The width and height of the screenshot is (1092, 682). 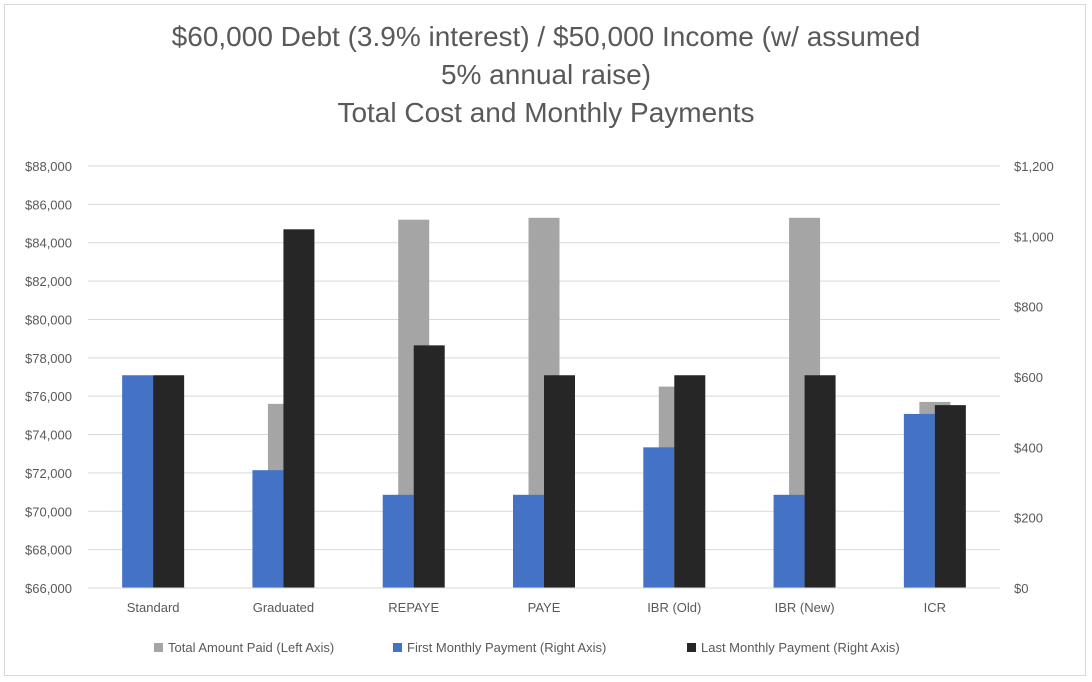 What do you see at coordinates (1021, 588) in the screenshot?
I see `right-tick-label: $0` at bounding box center [1021, 588].